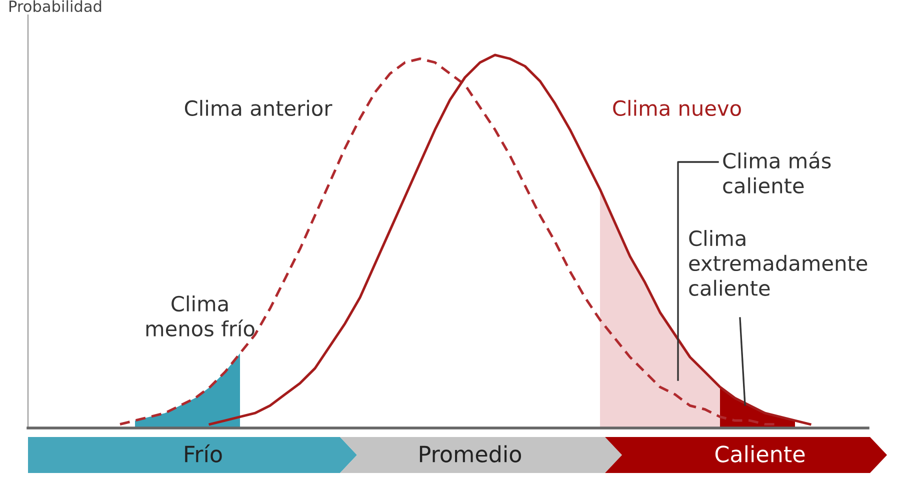  Describe the element at coordinates (258, 108) in the screenshot. I see `series-label: Clima anterior` at that location.